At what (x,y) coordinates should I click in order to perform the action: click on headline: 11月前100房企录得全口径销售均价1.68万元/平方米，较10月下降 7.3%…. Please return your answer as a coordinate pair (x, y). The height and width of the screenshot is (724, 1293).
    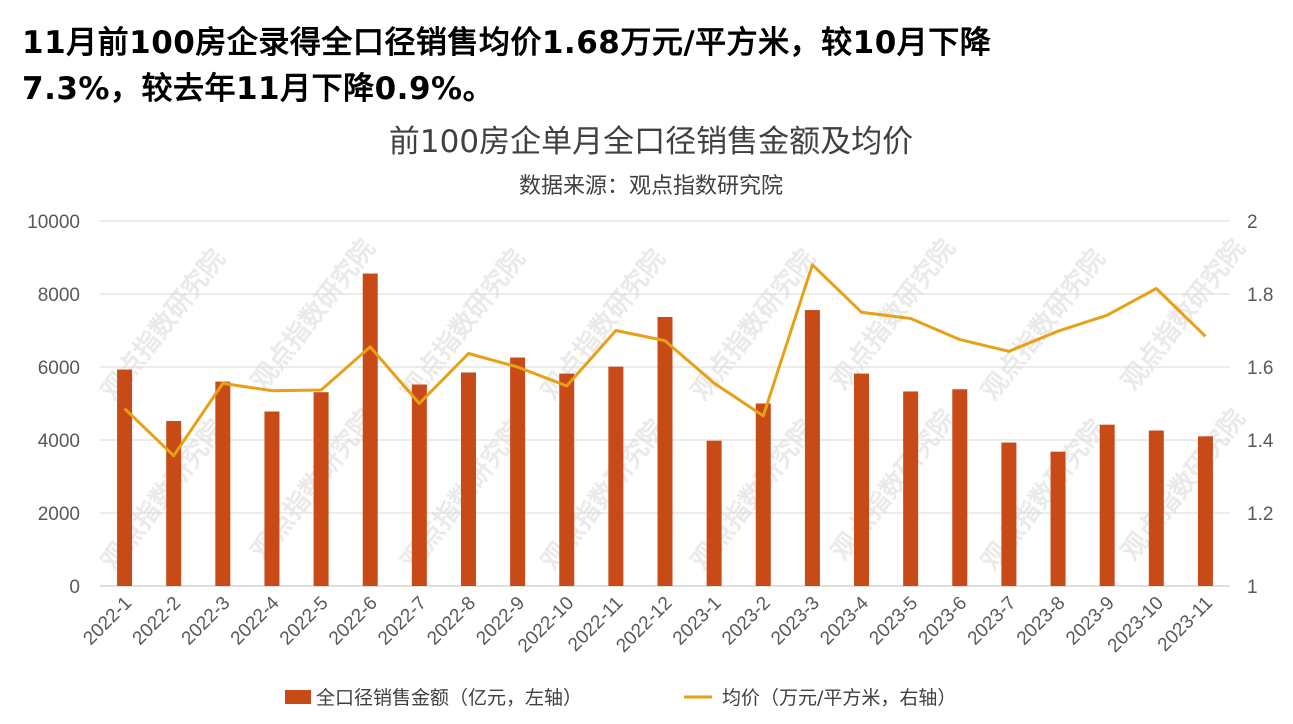
    Looking at the image, I should click on (647, 66).